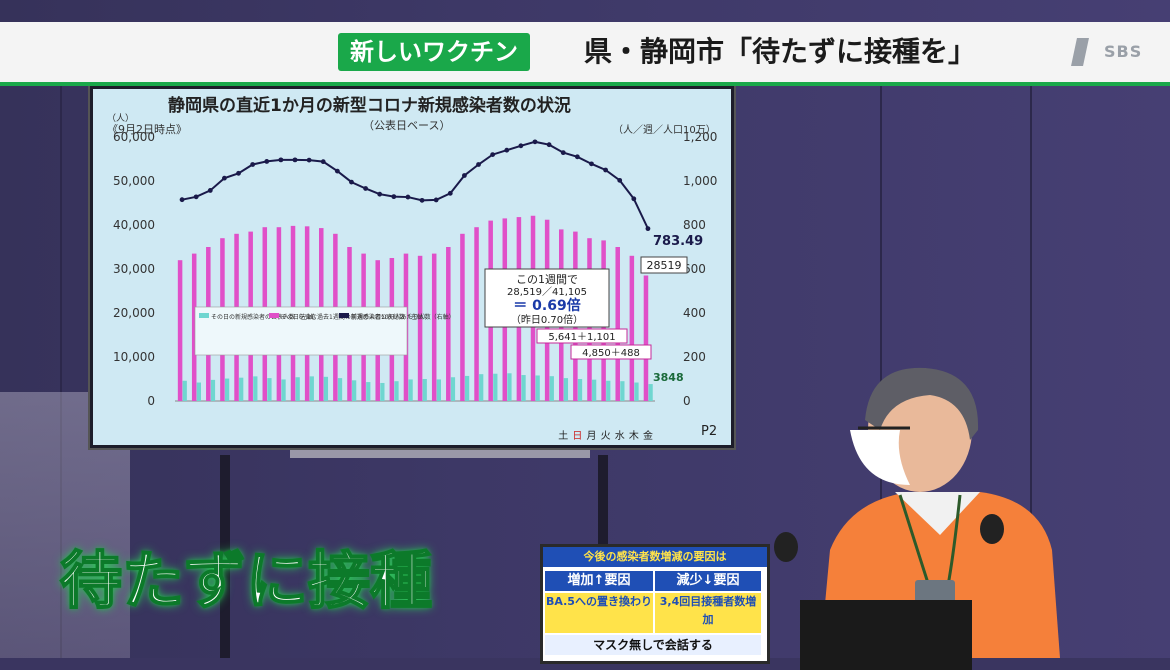 The height and width of the screenshot is (670, 1170). What do you see at coordinates (653, 645) in the screenshot?
I see `board-mask: マスク無しで会話する` at bounding box center [653, 645].